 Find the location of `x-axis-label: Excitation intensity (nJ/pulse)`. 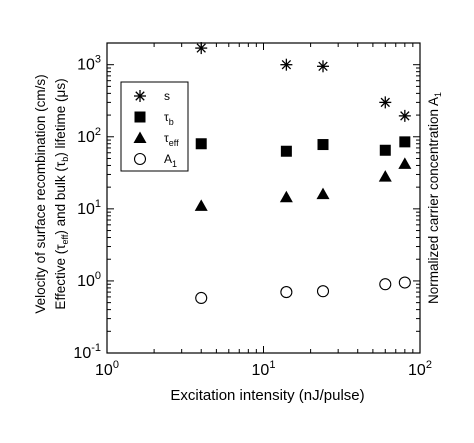

x-axis-label: Excitation intensity (nJ/pulse) is located at coordinates (267, 395).